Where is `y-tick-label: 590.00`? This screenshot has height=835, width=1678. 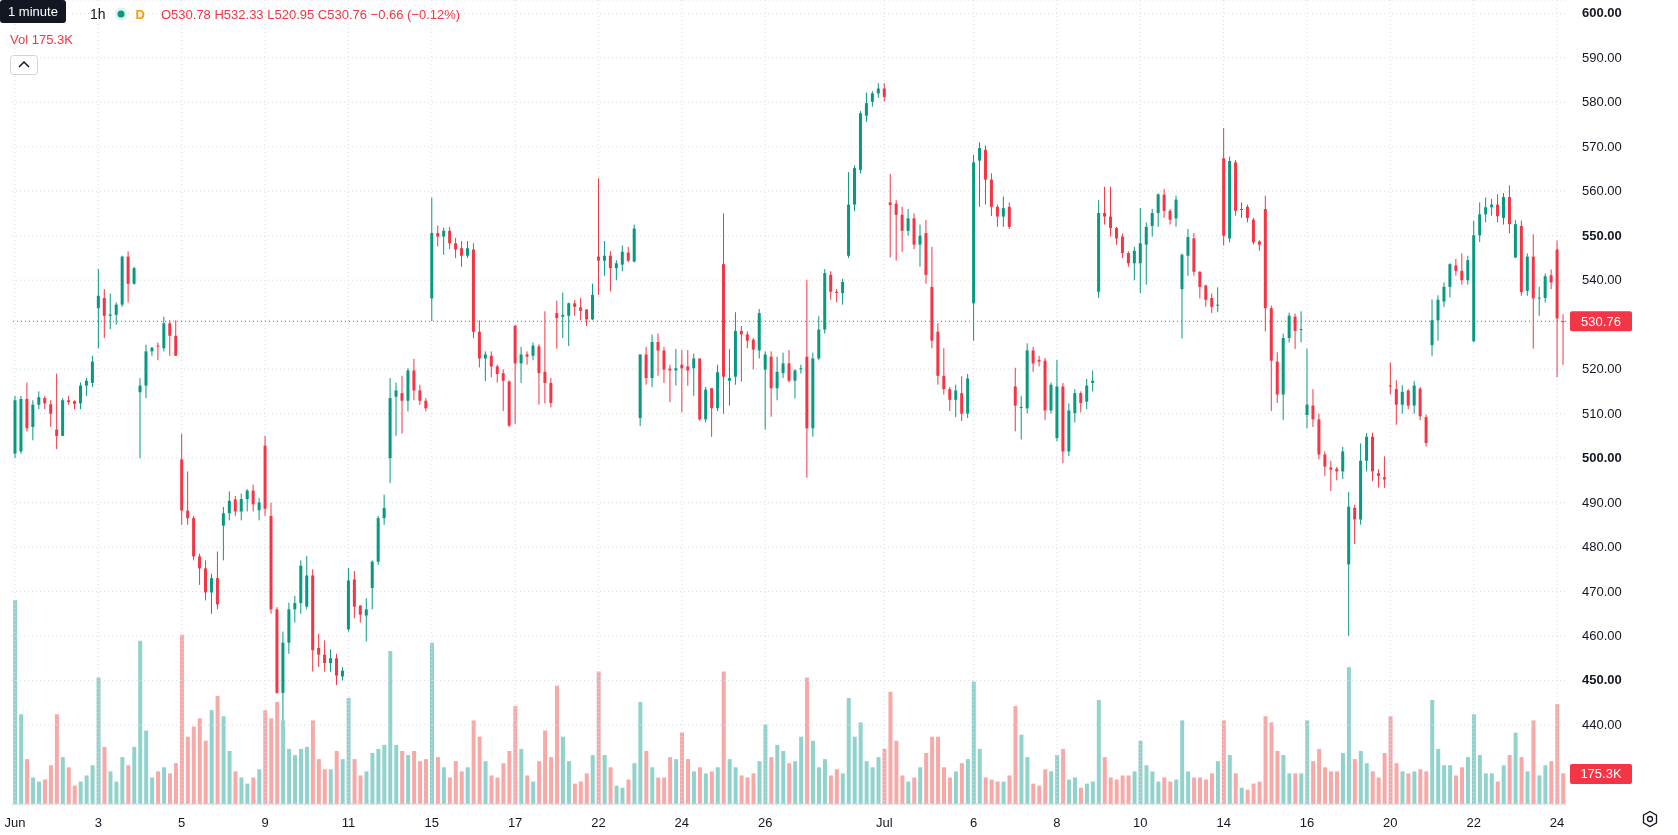
y-tick-label: 590.00 is located at coordinates (1602, 57).